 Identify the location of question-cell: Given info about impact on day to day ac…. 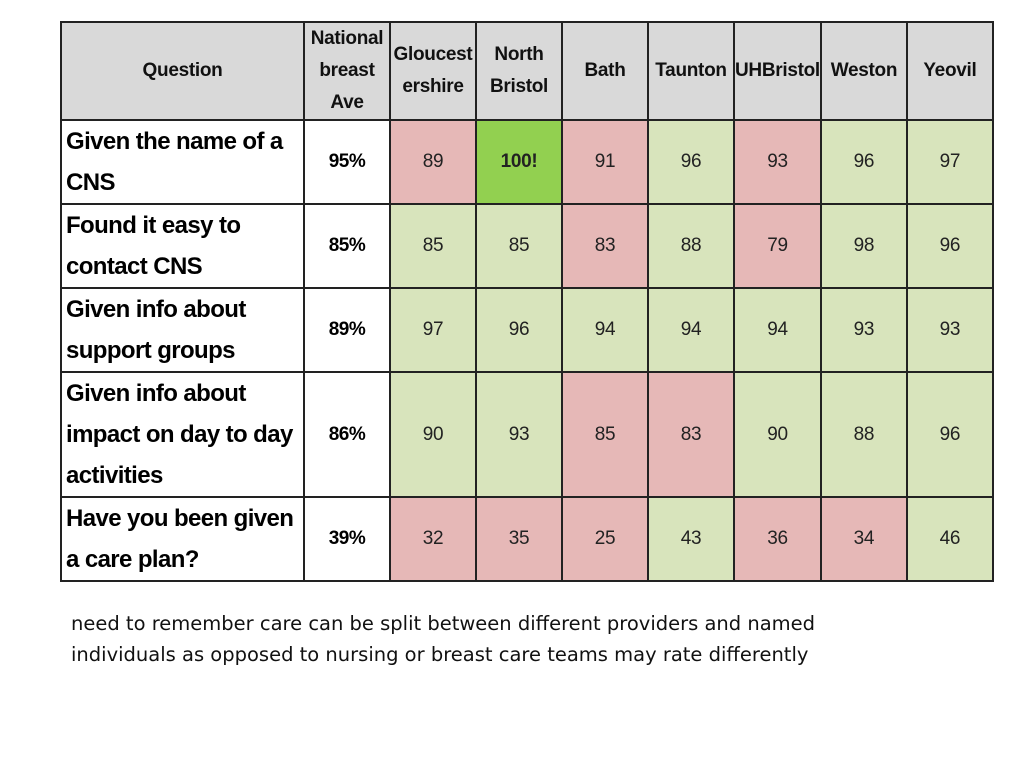
(182, 434).